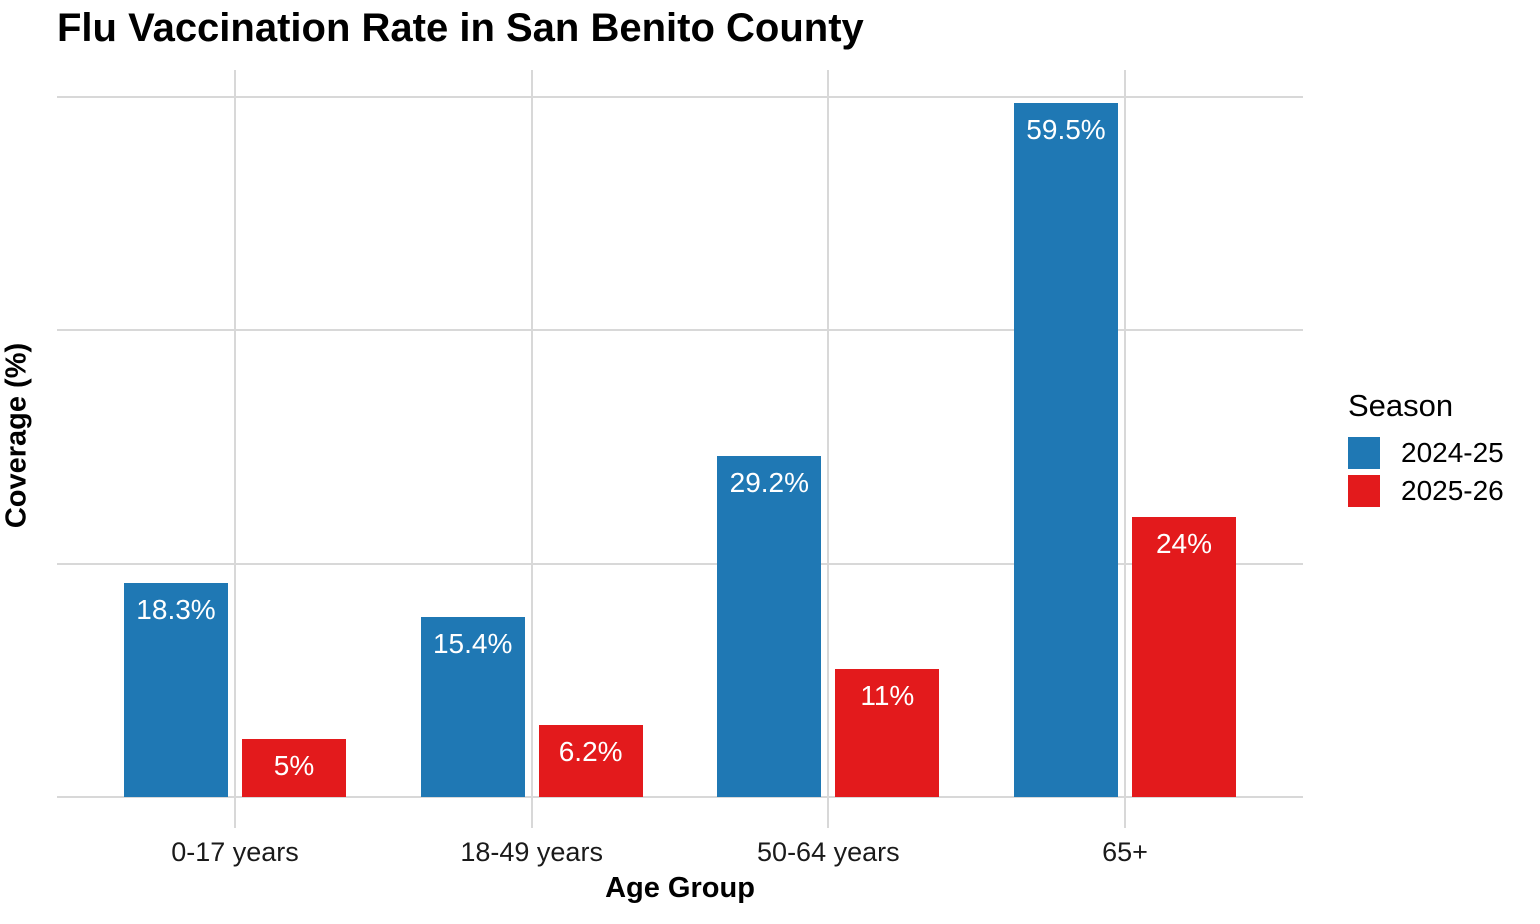 Image resolution: width=1540 pixels, height=924 pixels. Describe the element at coordinates (235, 852) in the screenshot. I see `x-tick-label-0-17 years: 0-17 years` at that location.